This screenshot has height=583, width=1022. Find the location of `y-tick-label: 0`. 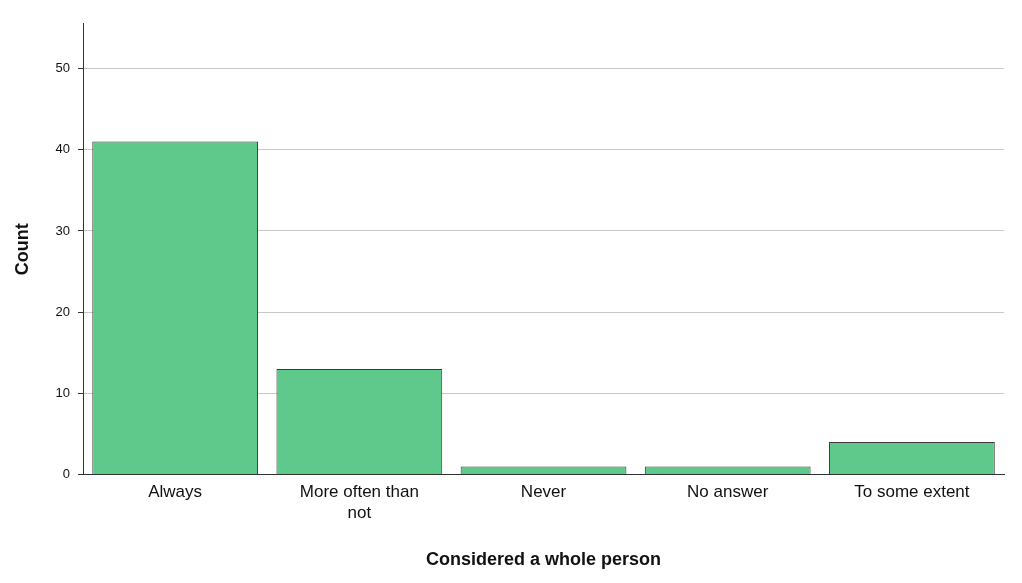

y-tick-label: 0 is located at coordinates (66, 474).